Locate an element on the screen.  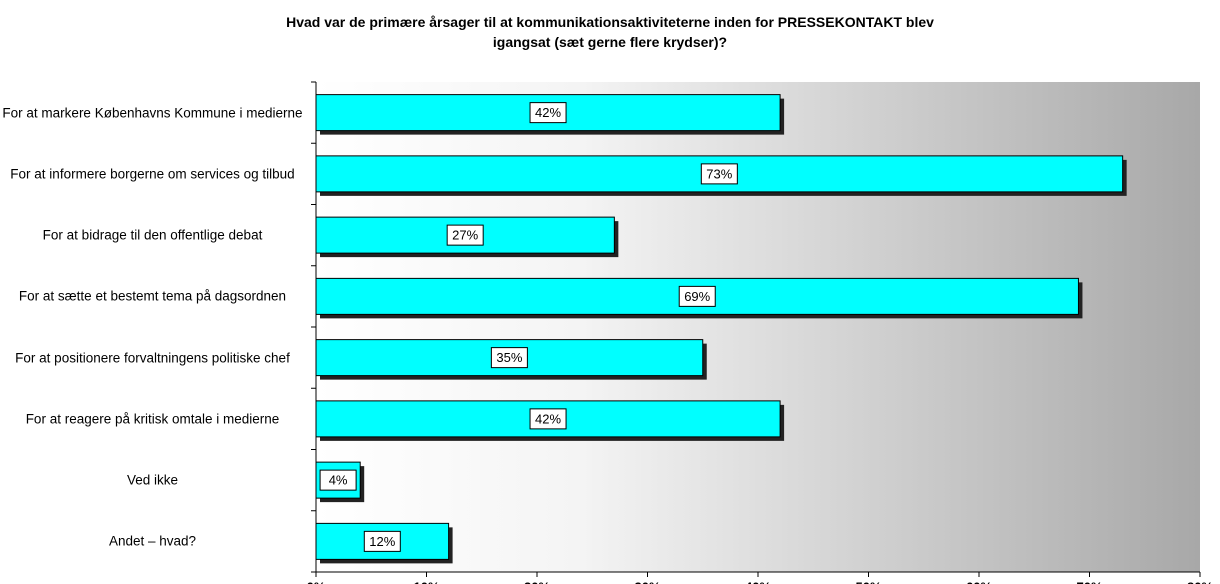
value-label: 35% is located at coordinates (509, 357).